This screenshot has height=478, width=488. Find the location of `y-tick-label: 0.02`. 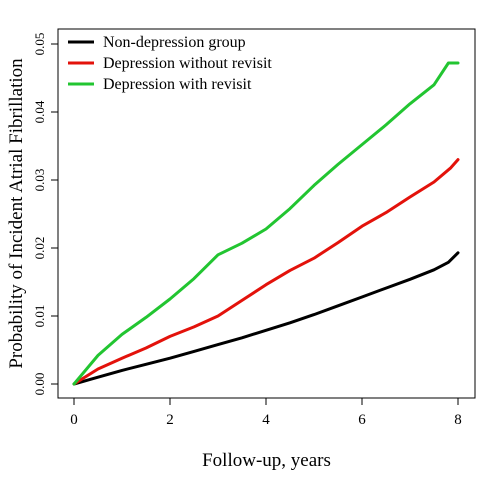

y-tick-label: 0.02 is located at coordinates (39, 248).